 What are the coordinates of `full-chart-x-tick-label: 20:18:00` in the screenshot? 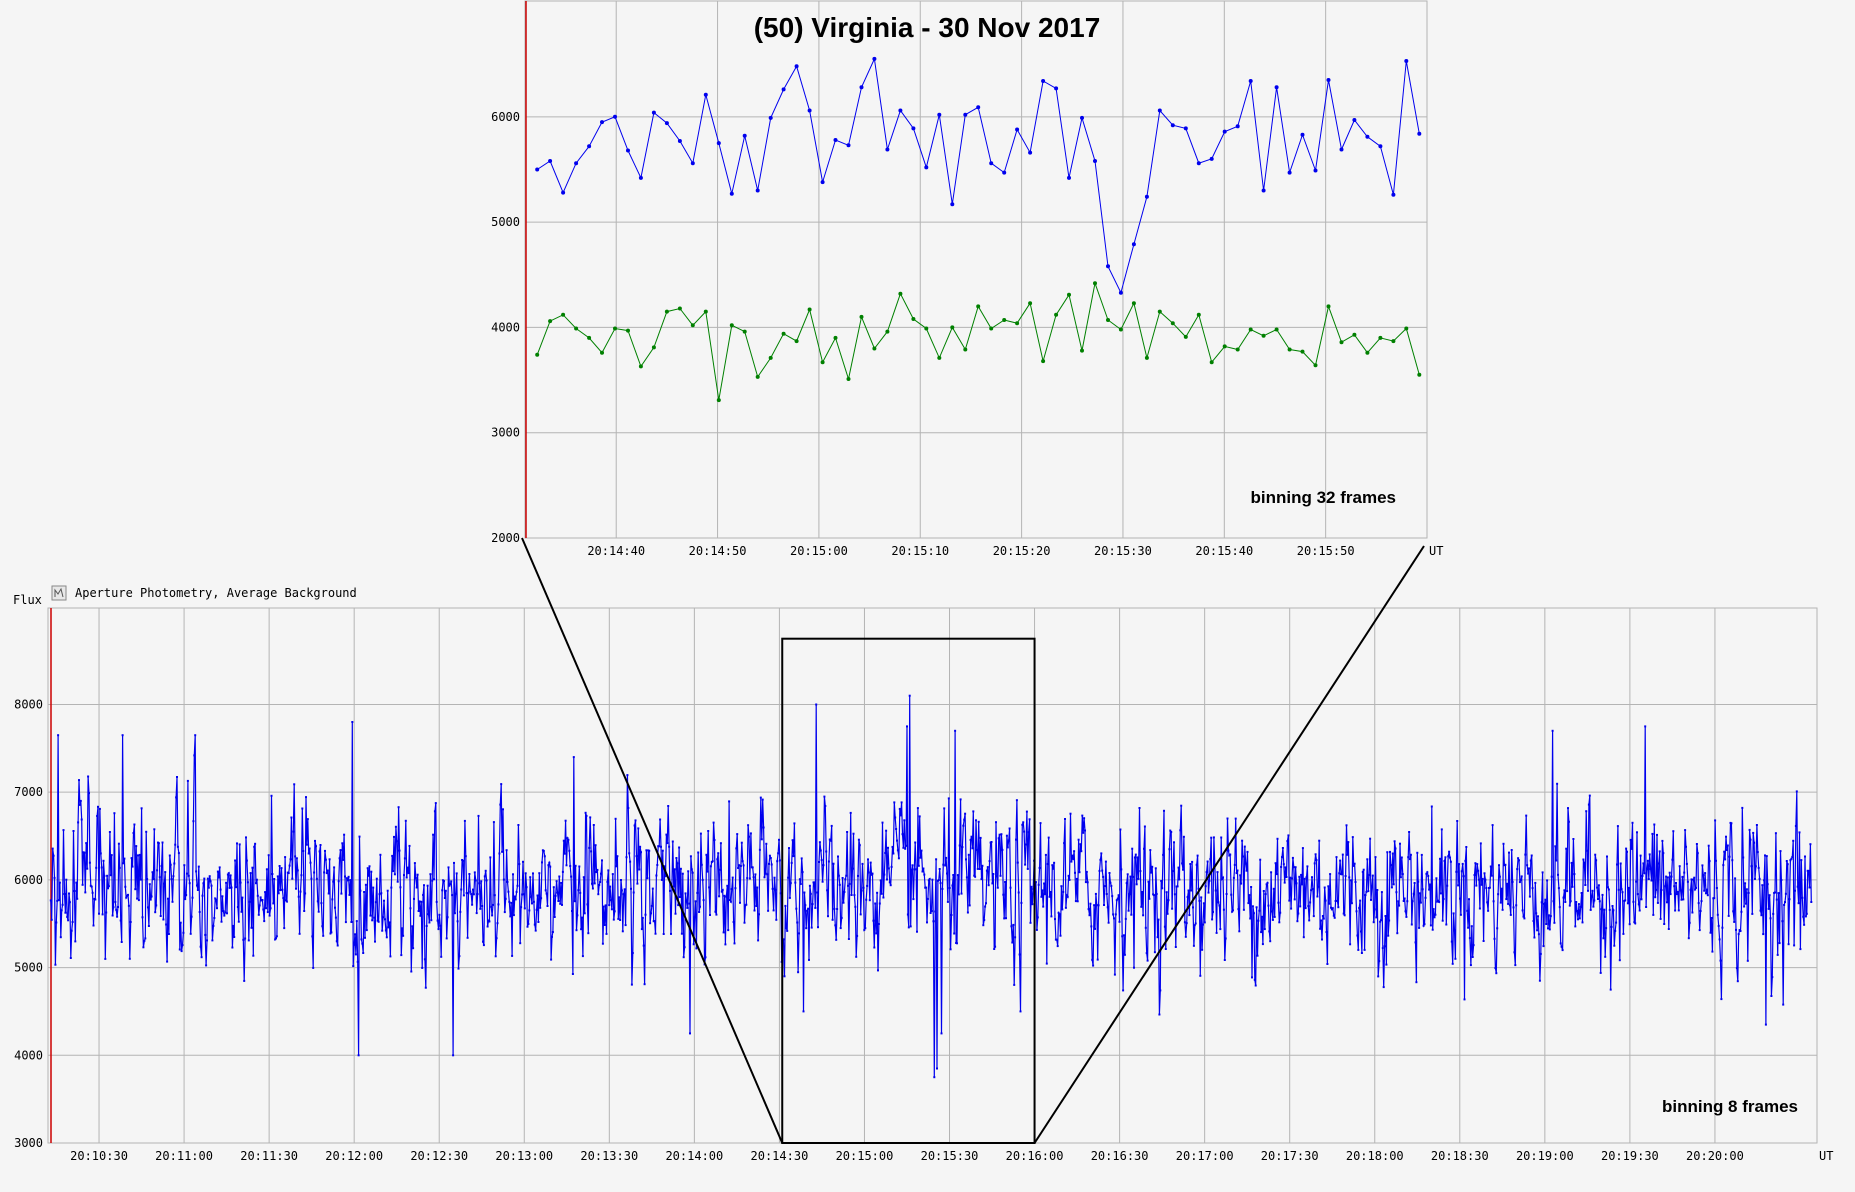 It's located at (1375, 1156).